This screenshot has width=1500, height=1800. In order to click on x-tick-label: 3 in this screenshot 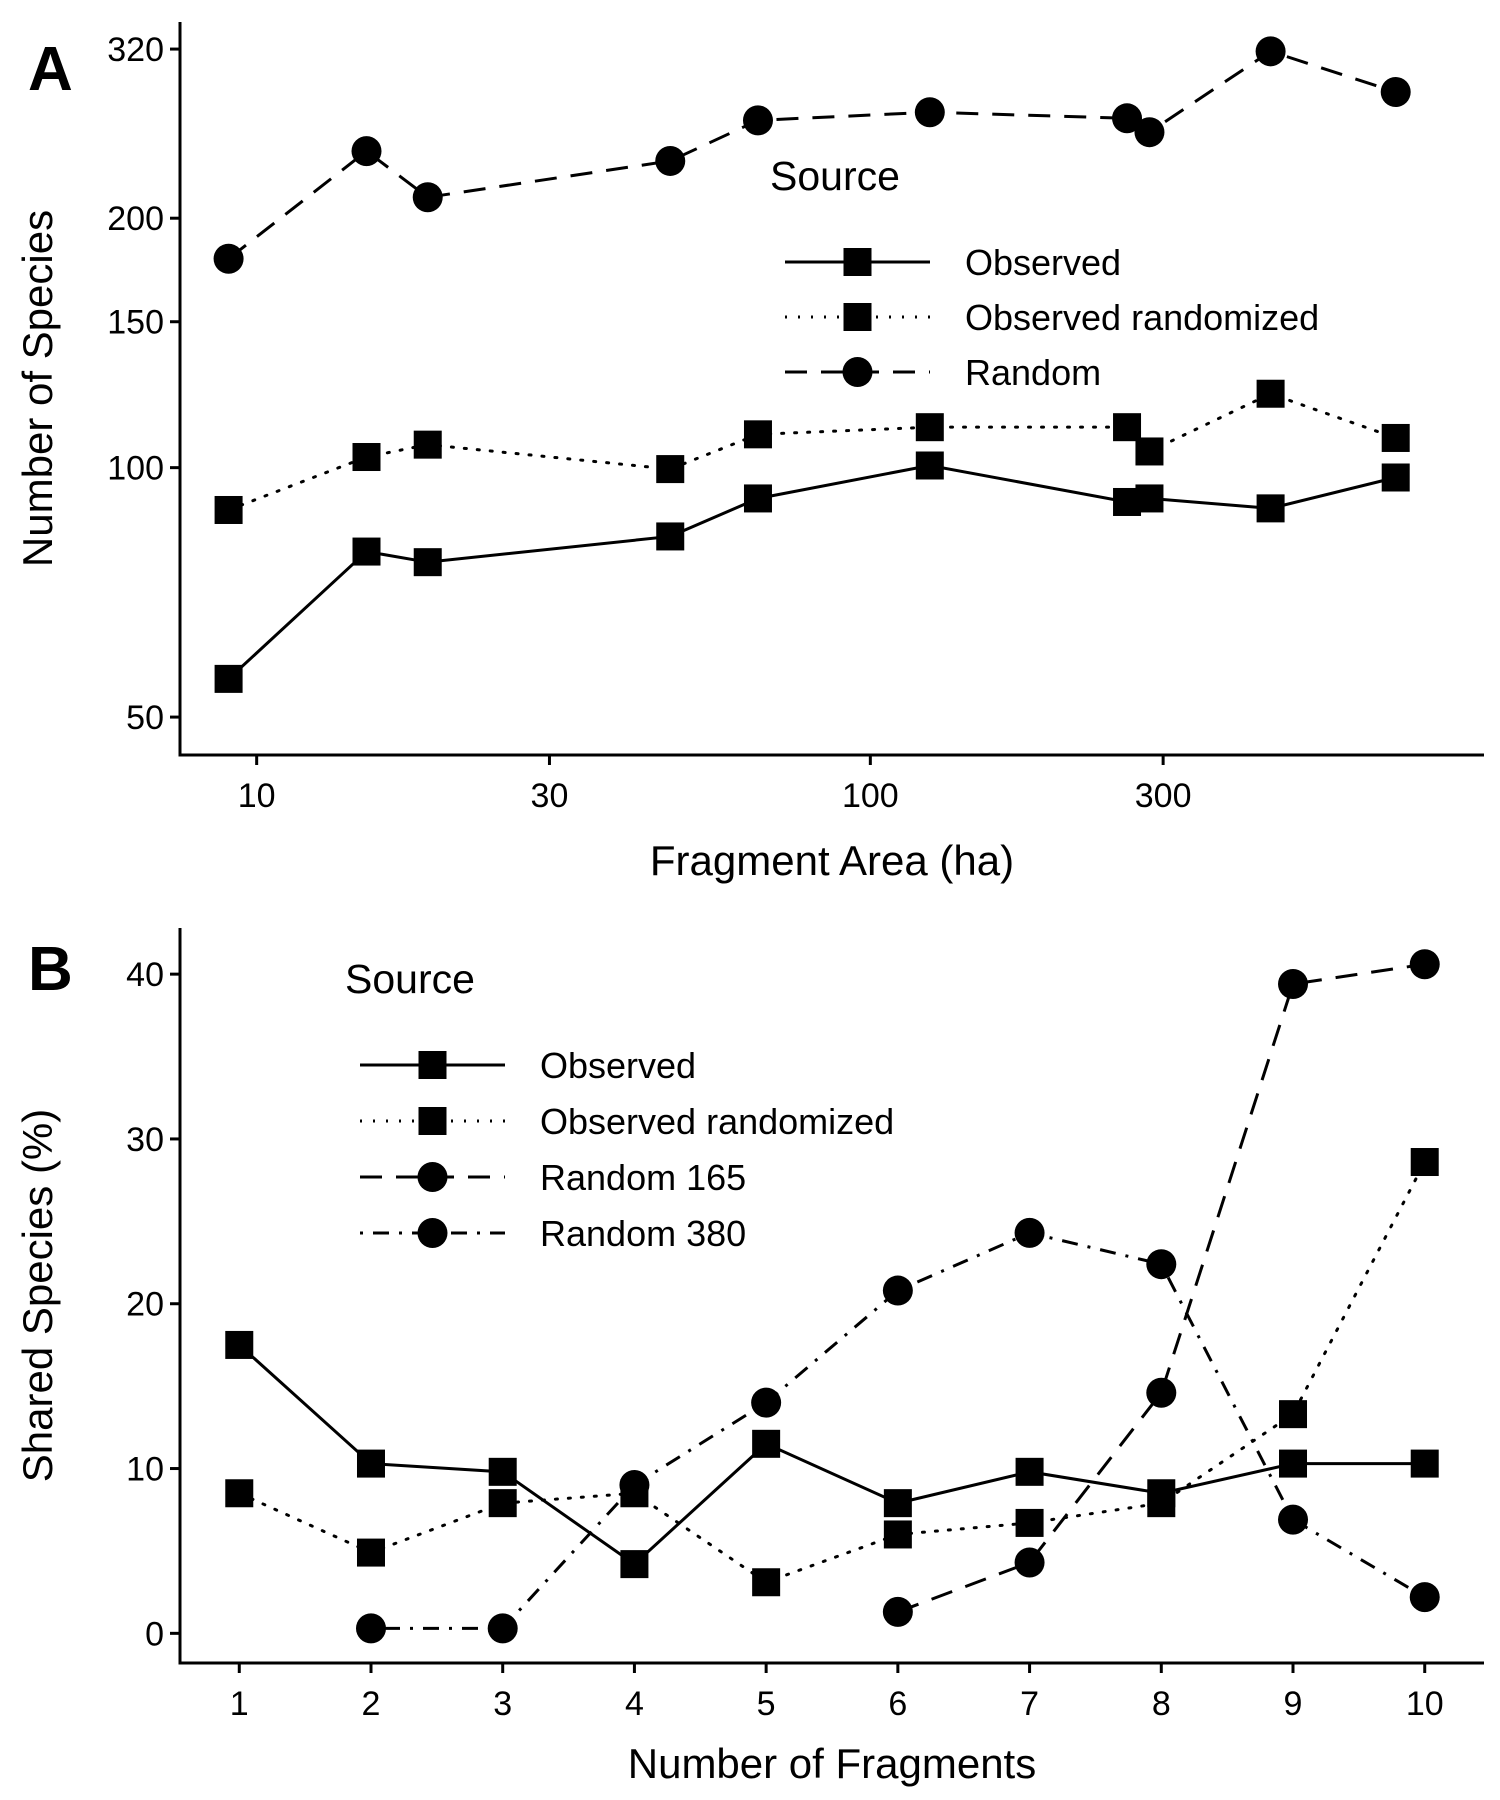, I will do `click(502, 1704)`.